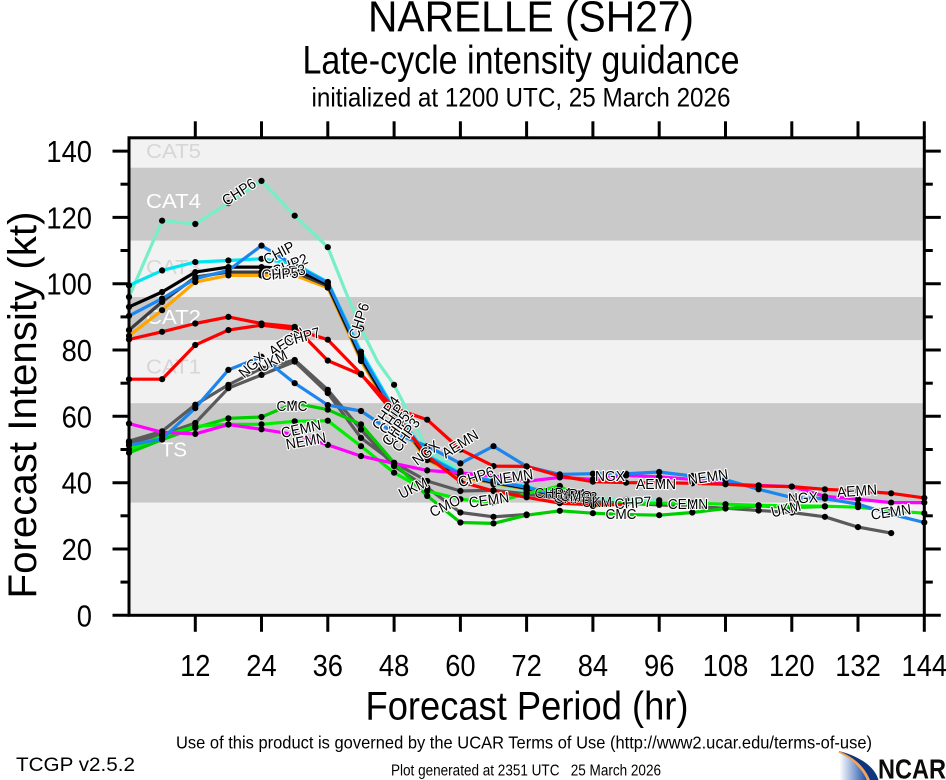 This screenshot has width=946, height=780. Describe the element at coordinates (69, 284) in the screenshot. I see `svg-text: 100` at that location.